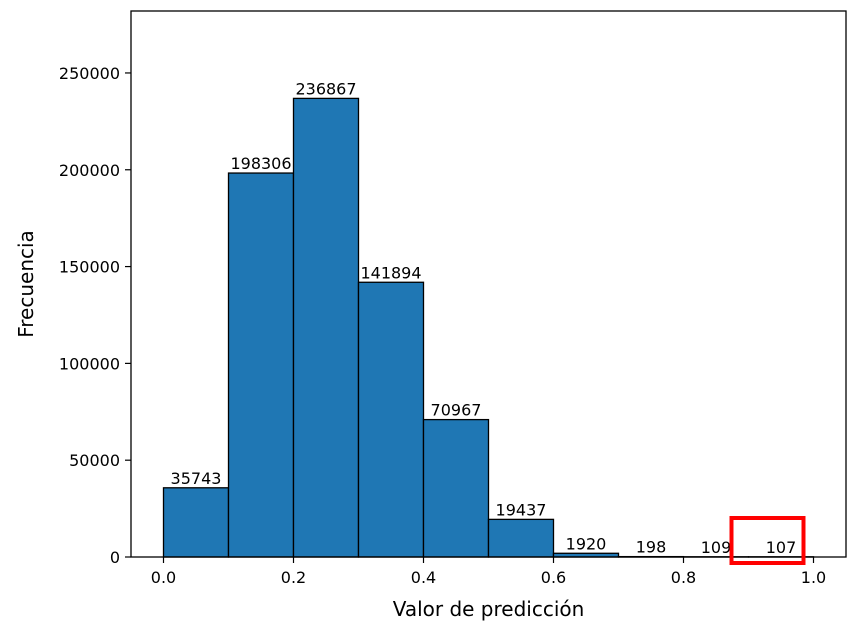 The height and width of the screenshot is (637, 856). What do you see at coordinates (89, 170) in the screenshot?
I see `y-tick-label-4: 200000` at bounding box center [89, 170].